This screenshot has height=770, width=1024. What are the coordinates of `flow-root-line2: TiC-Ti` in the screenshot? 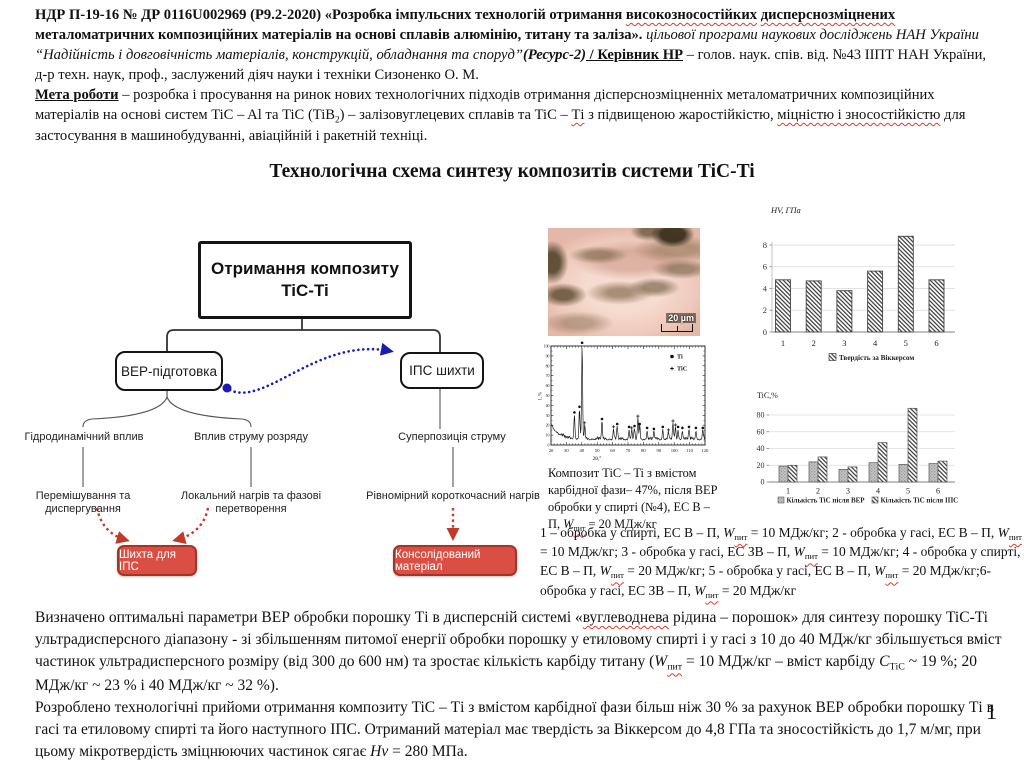 It's located at (305, 290).